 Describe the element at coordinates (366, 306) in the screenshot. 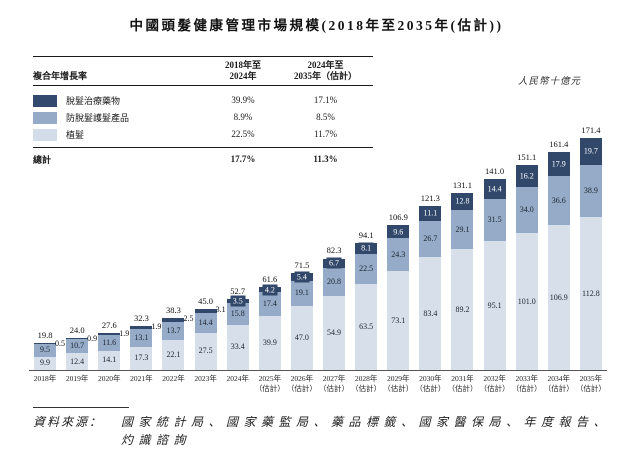

I see `stacked-bar: 8.1 22.5 63.5` at that location.